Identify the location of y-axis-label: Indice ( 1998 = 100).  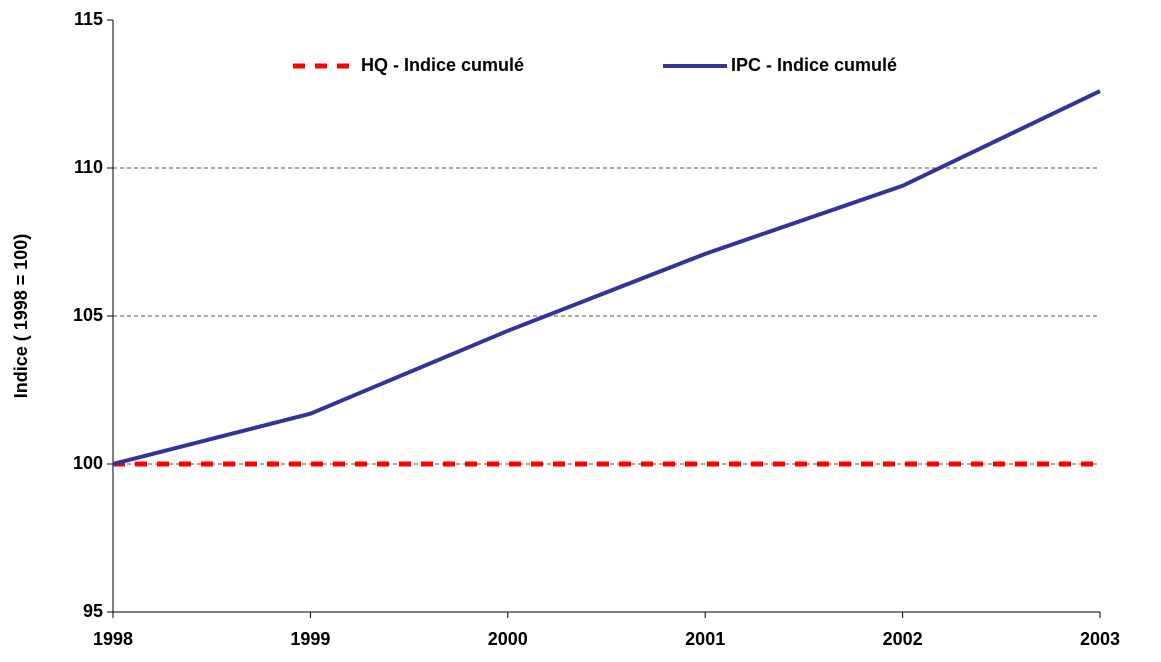
(21, 316).